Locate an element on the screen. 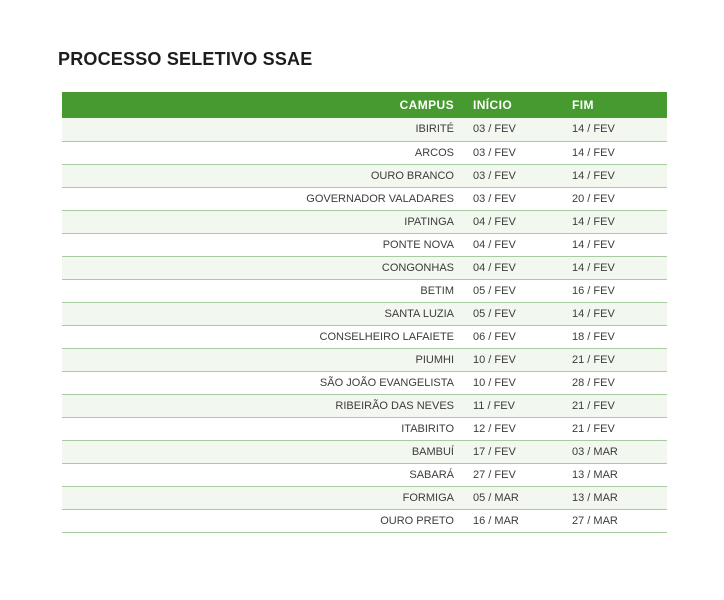  table-row: IPATINGA 04 / FEV 14 / FEV is located at coordinates (364, 222).